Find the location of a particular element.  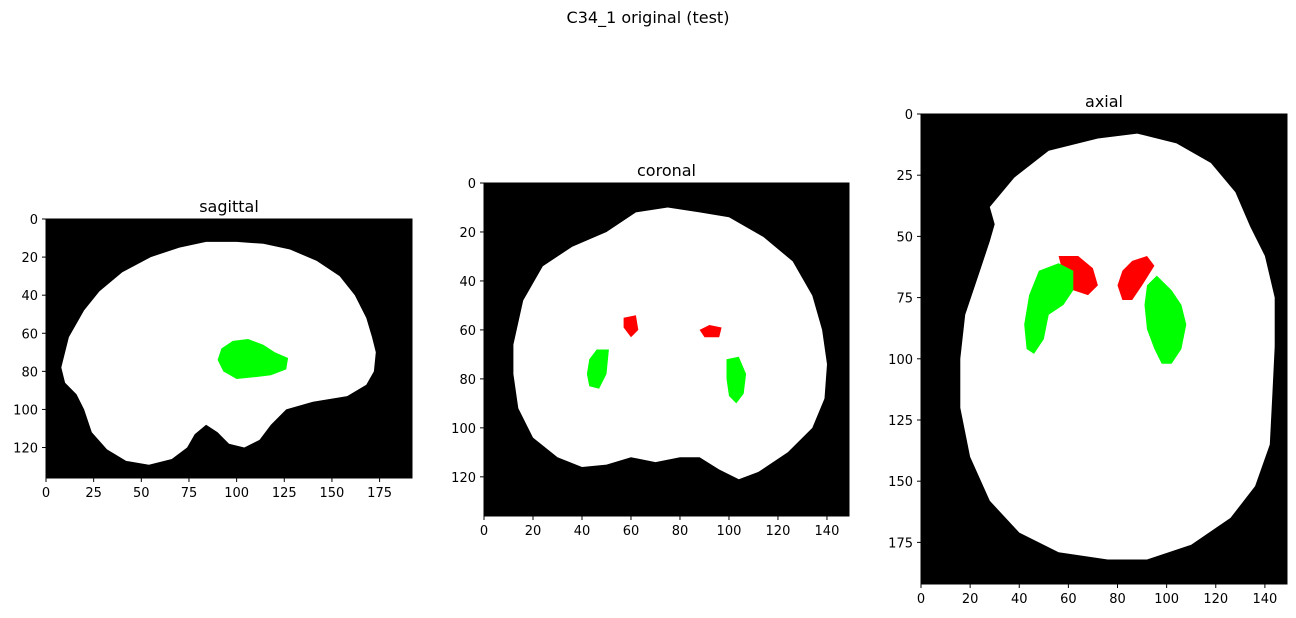

figure-title: C34_1 original (test) is located at coordinates (648, 17).